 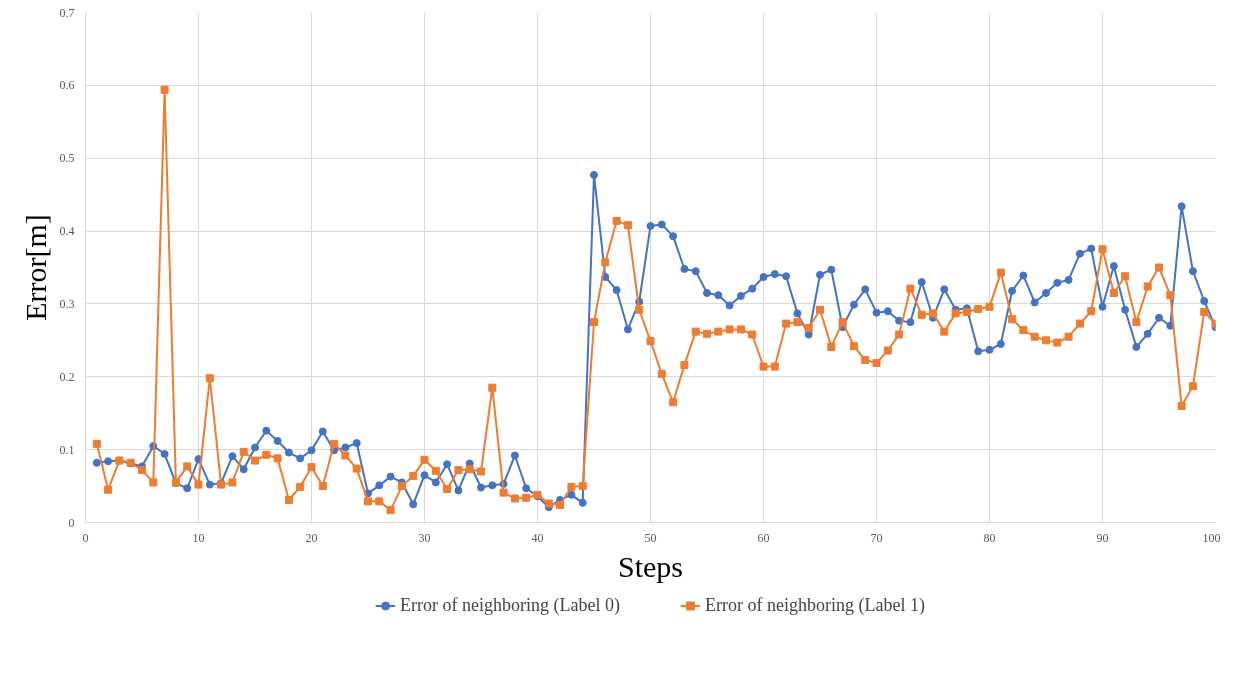 I want to click on x-tick-label: 10, so click(x=198, y=537).